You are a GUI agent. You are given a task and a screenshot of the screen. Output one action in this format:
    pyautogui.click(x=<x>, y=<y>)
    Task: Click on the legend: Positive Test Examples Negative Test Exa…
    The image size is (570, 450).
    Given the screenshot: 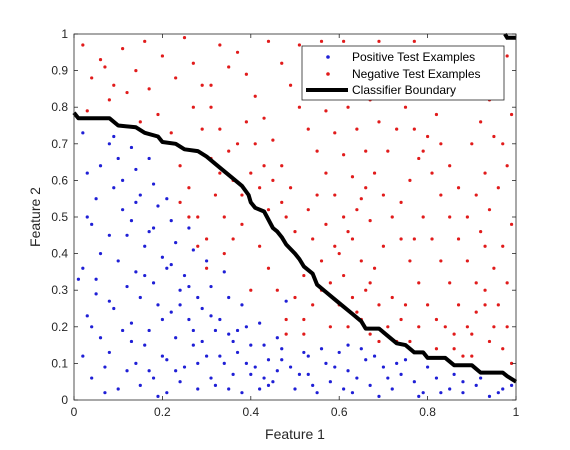 What is the action you would take?
    pyautogui.click(x=403, y=73)
    